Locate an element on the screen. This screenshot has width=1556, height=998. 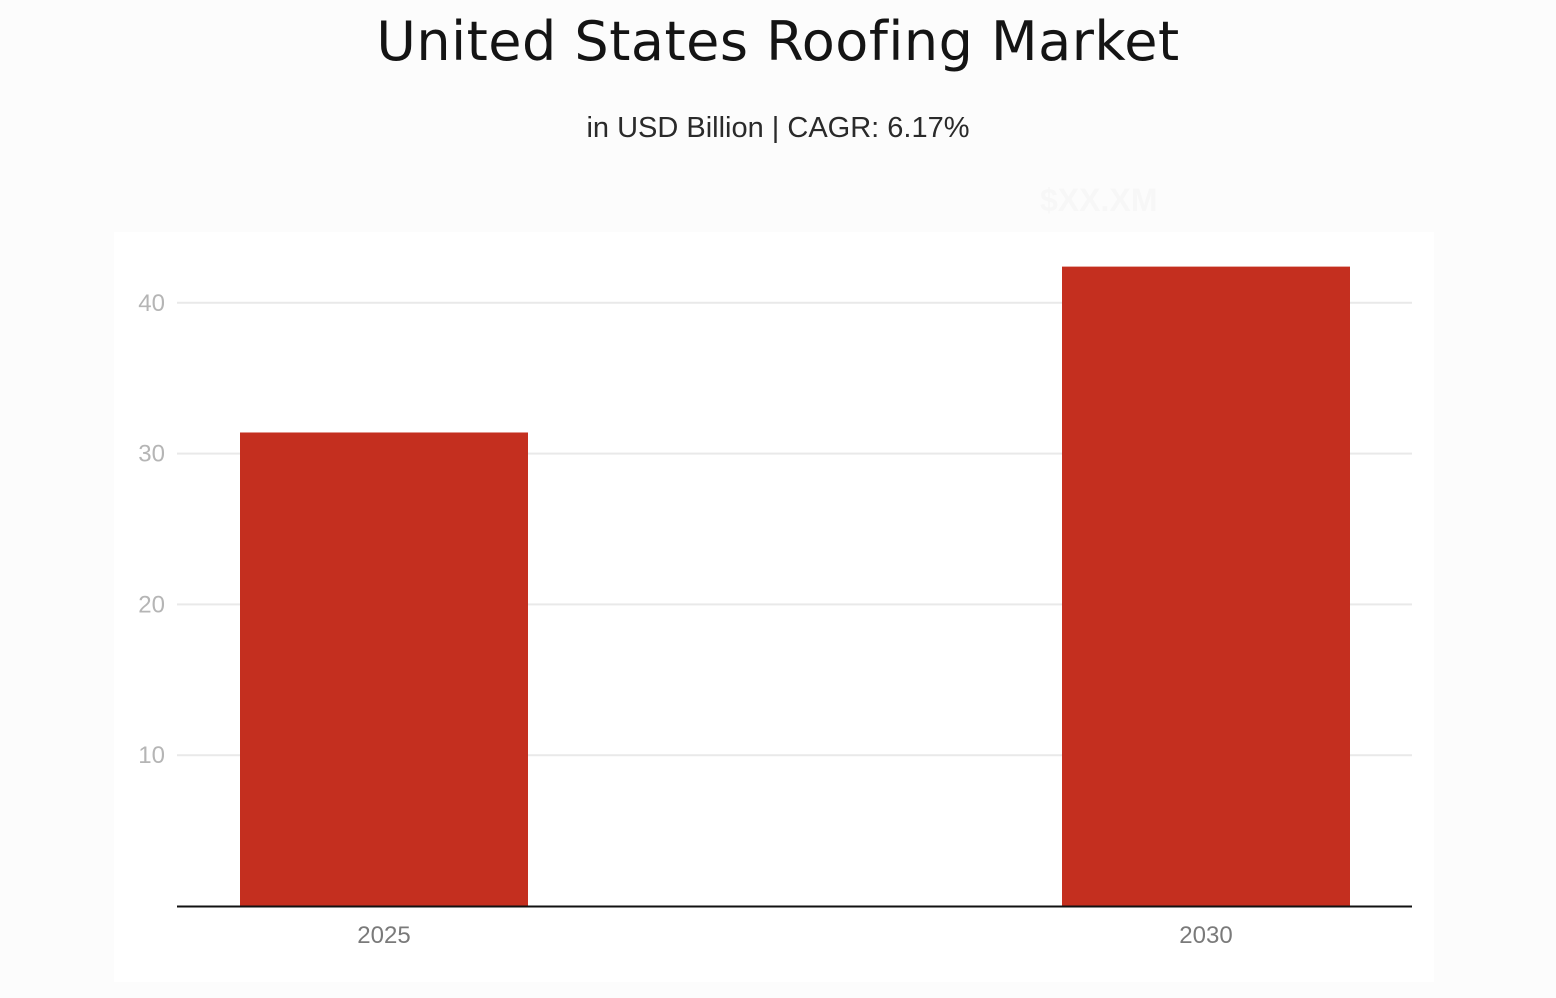
y-tick-label-30: 30 is located at coordinates (151, 454).